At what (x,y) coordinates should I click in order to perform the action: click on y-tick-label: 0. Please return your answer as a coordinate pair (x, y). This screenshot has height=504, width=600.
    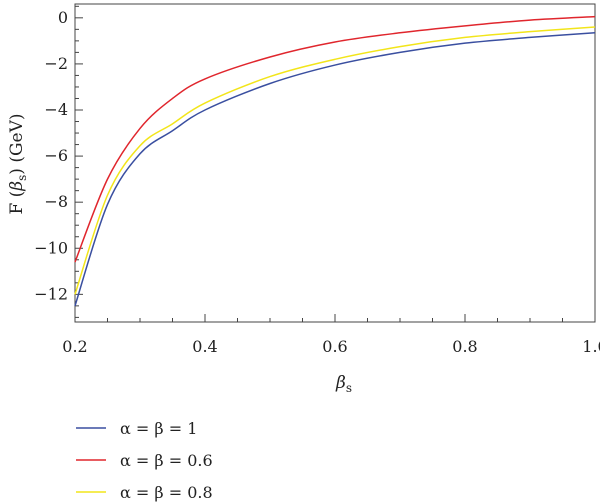
    Looking at the image, I should click on (63, 17).